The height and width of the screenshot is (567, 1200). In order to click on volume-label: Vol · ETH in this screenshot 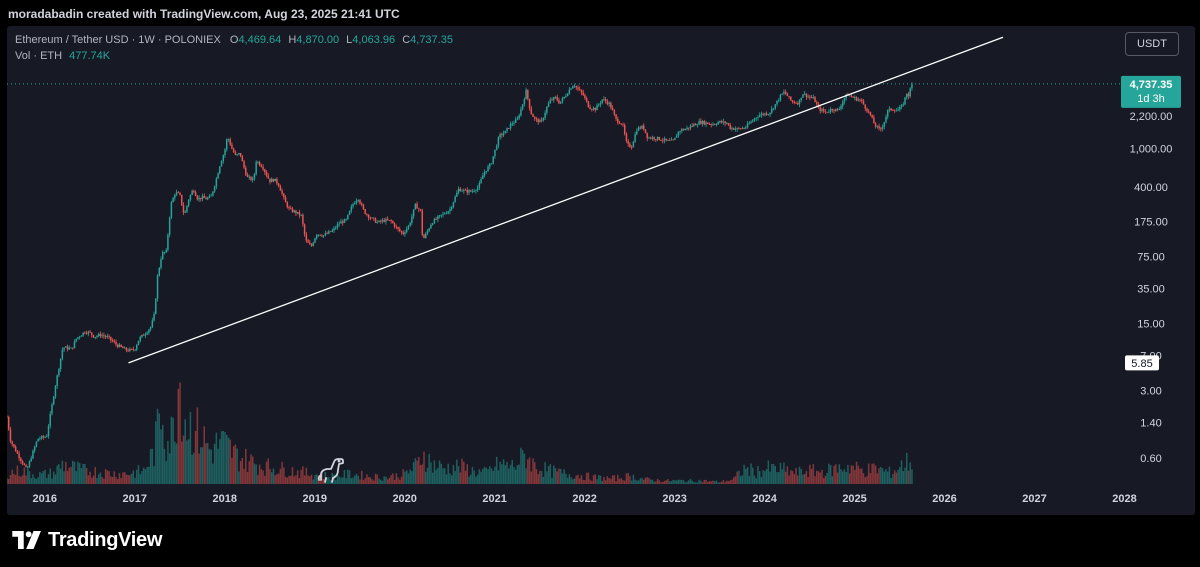, I will do `click(39, 56)`.